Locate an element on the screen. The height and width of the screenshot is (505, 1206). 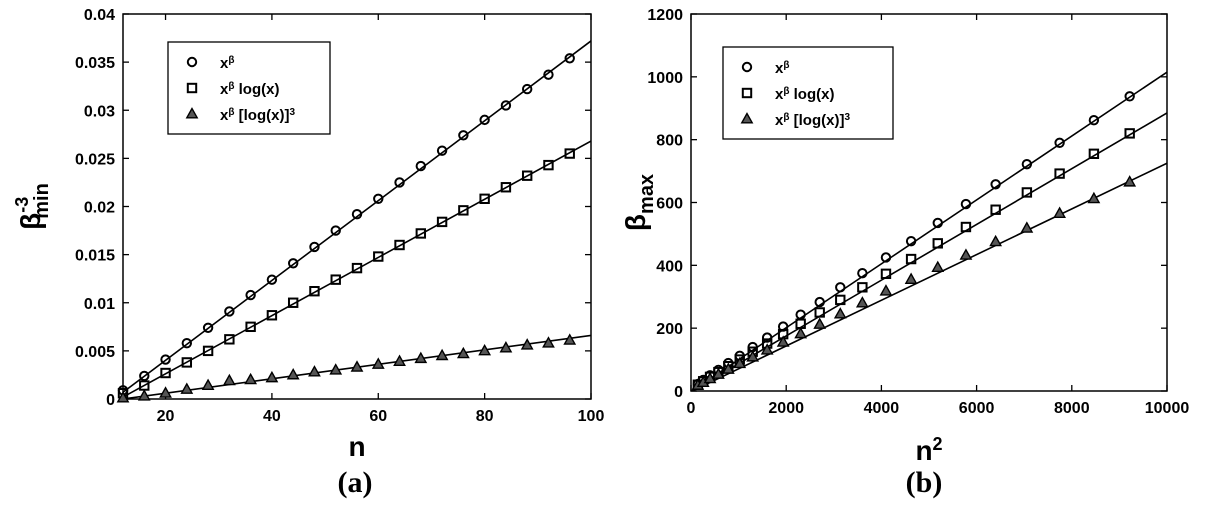
y-tick-label: 800 is located at coordinates (669, 141).